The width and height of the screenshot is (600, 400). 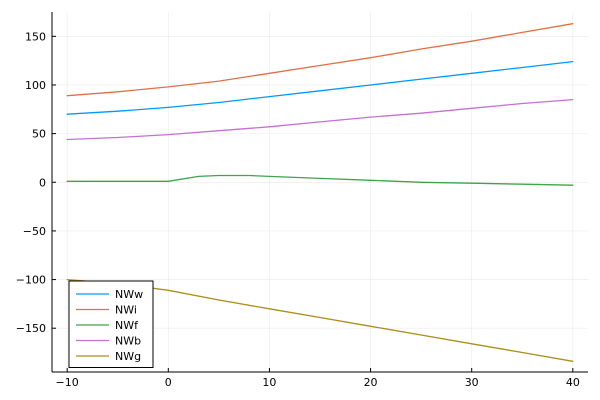 I want to click on y-tick-label: −50, so click(x=34, y=231).